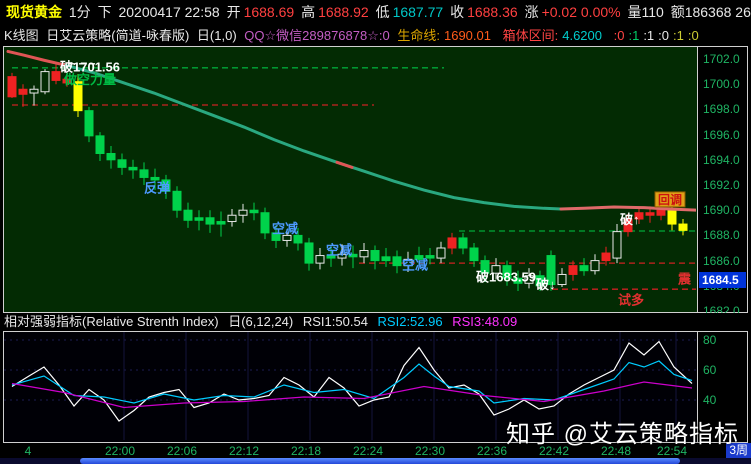 The width and height of the screenshot is (751, 464). What do you see at coordinates (118, 35) in the screenshot?
I see `strategy-name: 日艾云策略(简道-咏春版)` at bounding box center [118, 35].